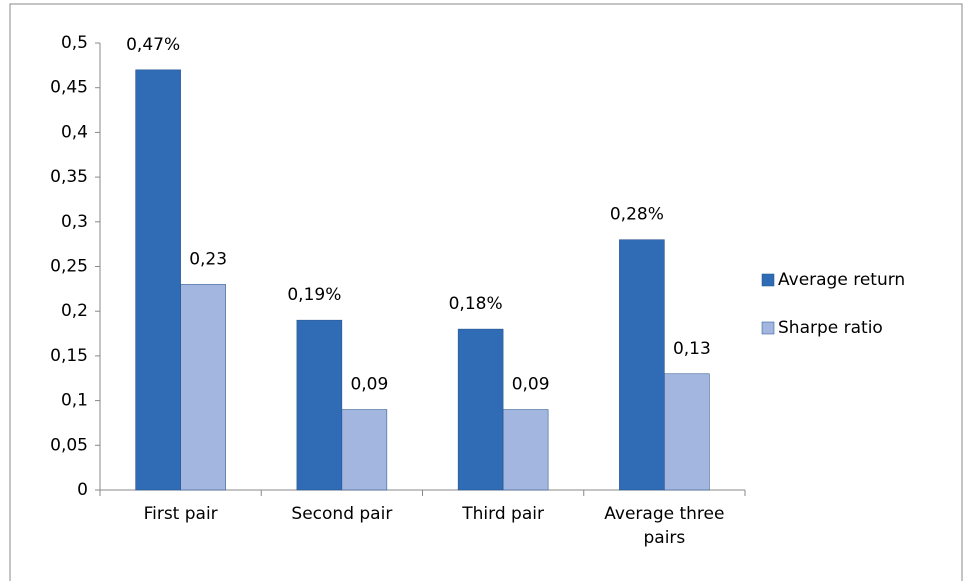  I want to click on value-label: 0,19%, so click(314, 295).